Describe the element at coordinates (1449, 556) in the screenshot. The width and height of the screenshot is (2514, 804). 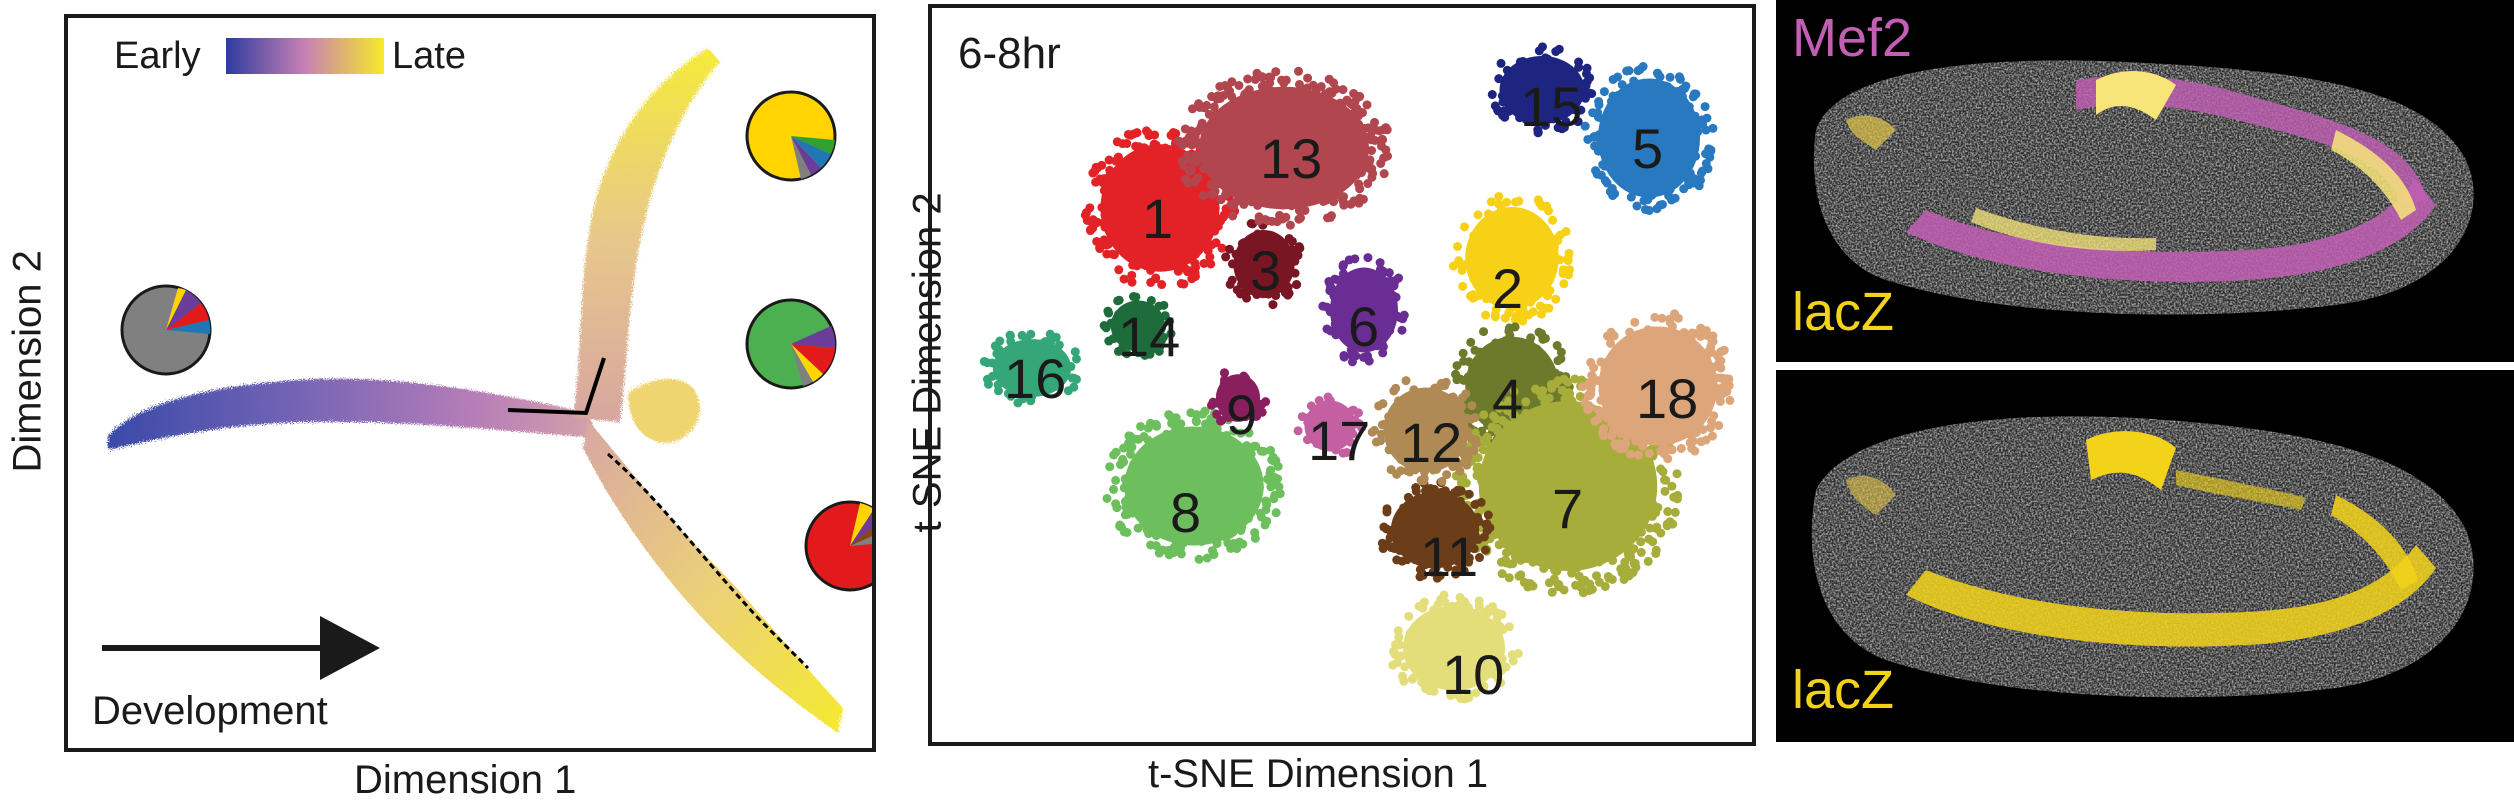
I see `tsne-cluster-label-11: 11` at that location.